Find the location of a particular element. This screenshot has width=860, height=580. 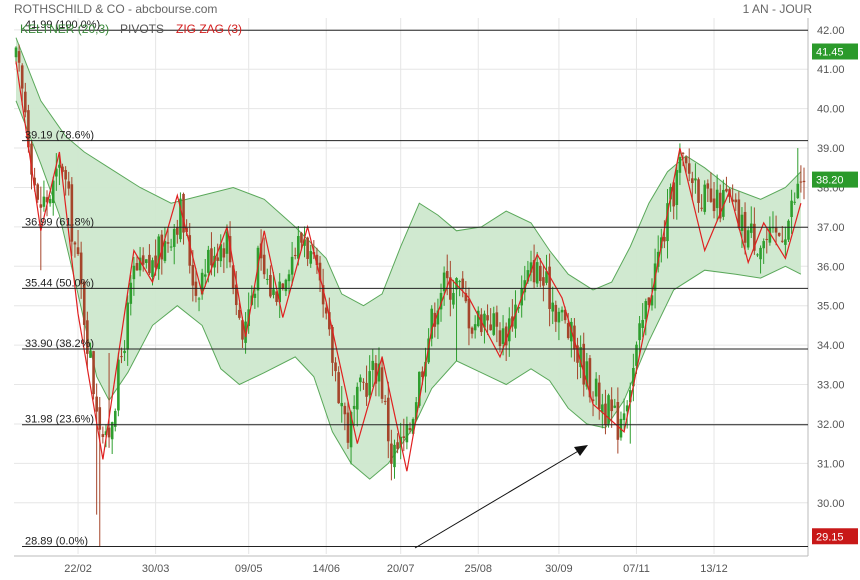

y-tick-label: 34.00 is located at coordinates (831, 346).